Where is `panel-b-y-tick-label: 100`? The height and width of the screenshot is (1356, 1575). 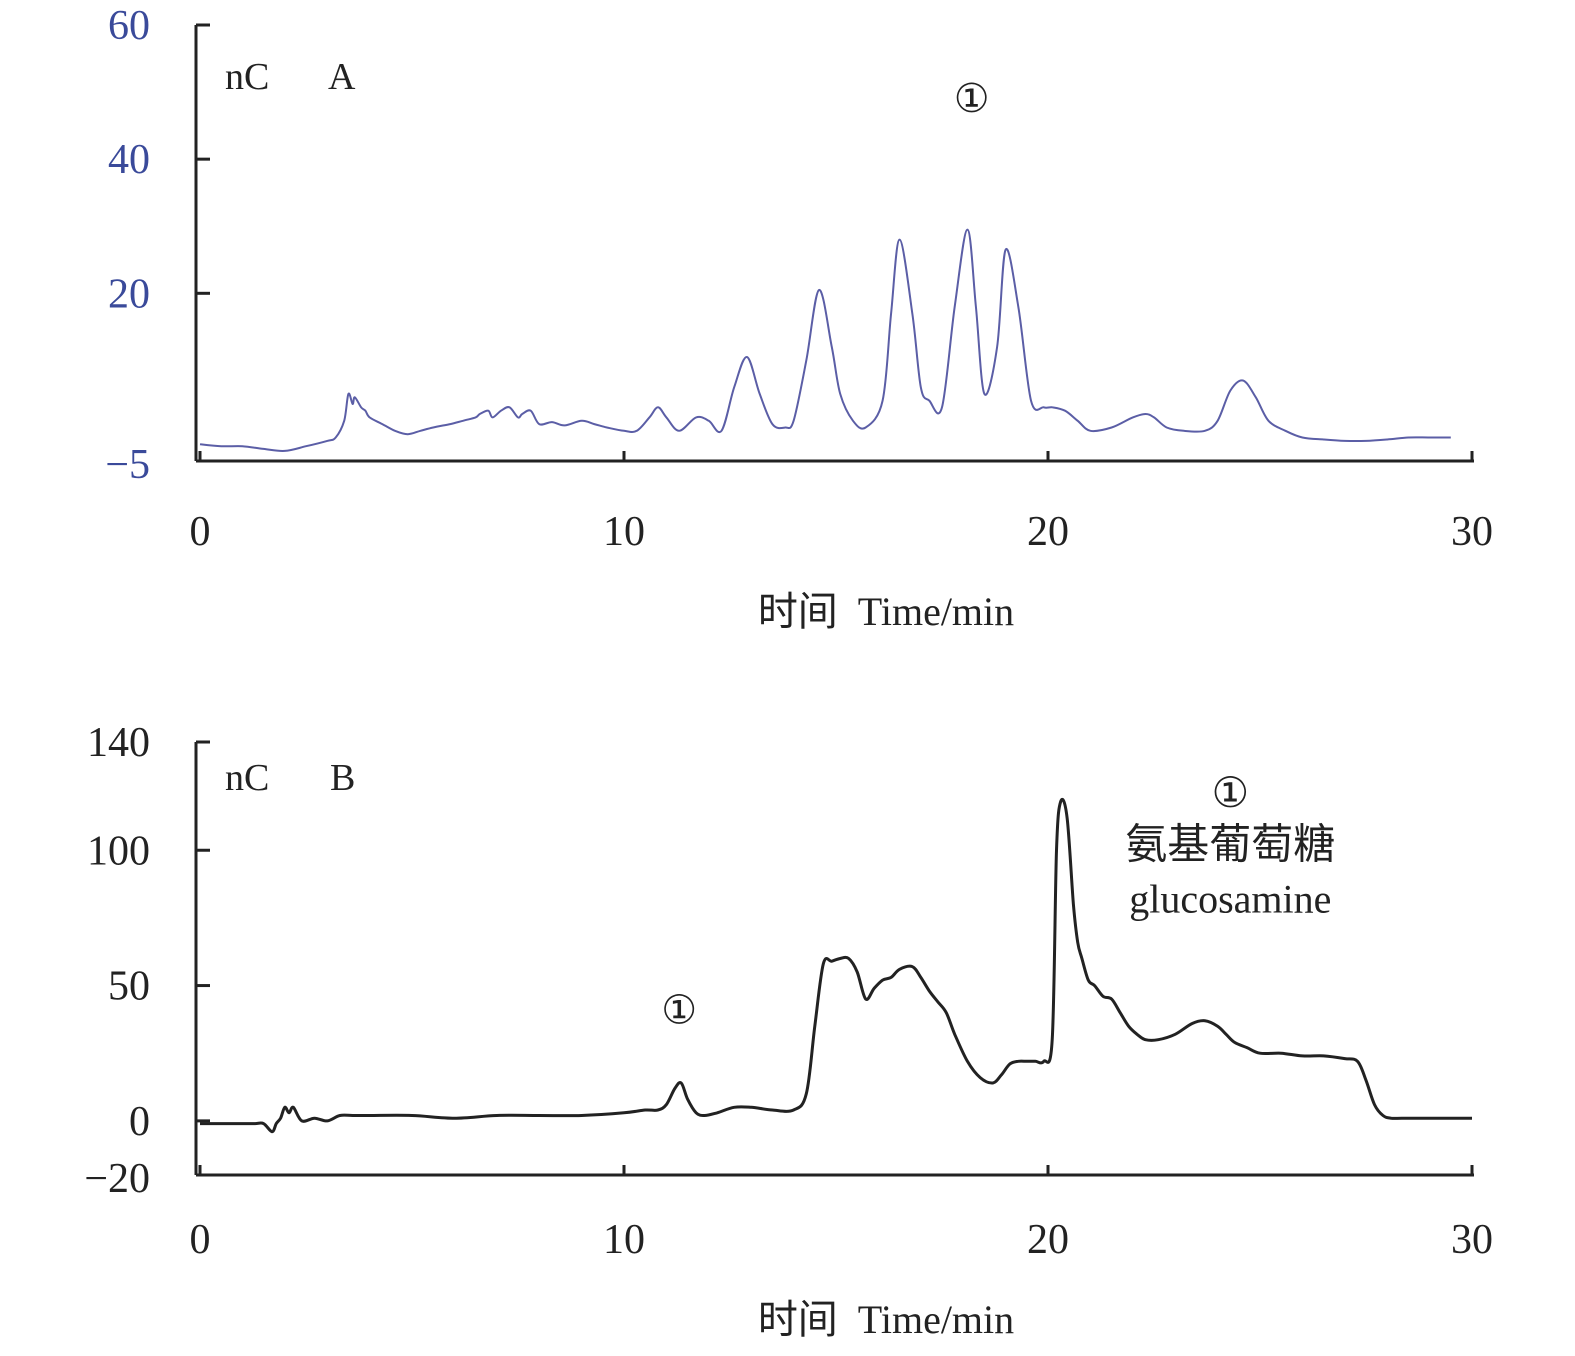
panel-b-y-tick-label: 100 is located at coordinates (118, 851).